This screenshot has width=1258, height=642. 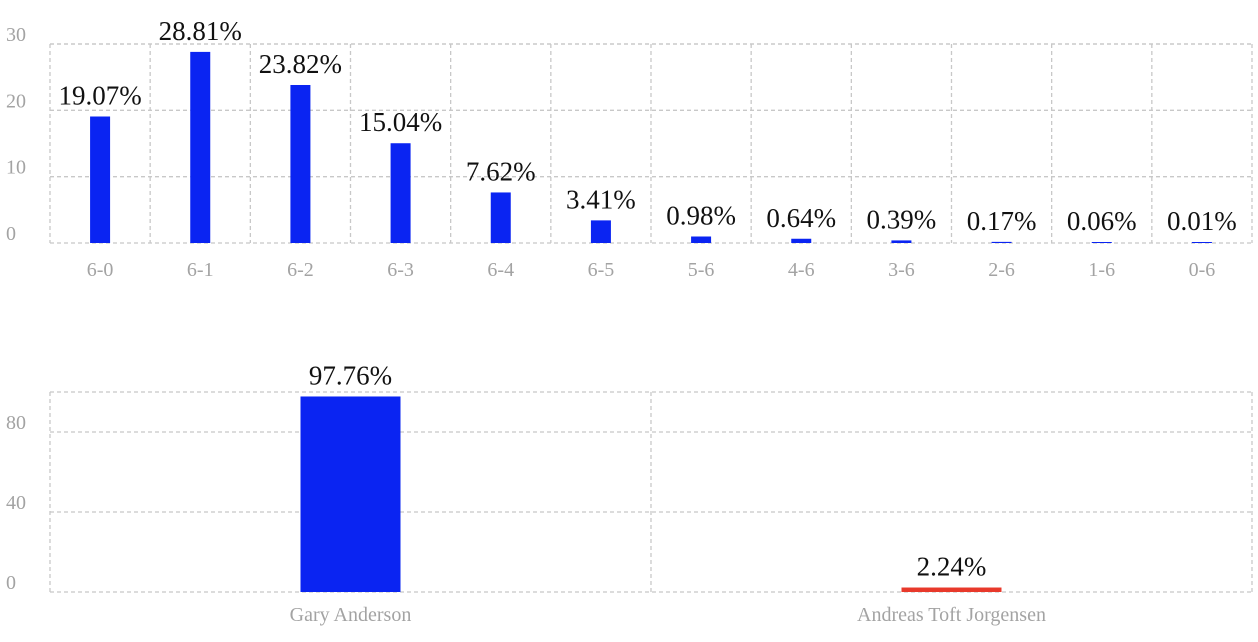 I want to click on score-category-label: 6-4, so click(x=500, y=270).